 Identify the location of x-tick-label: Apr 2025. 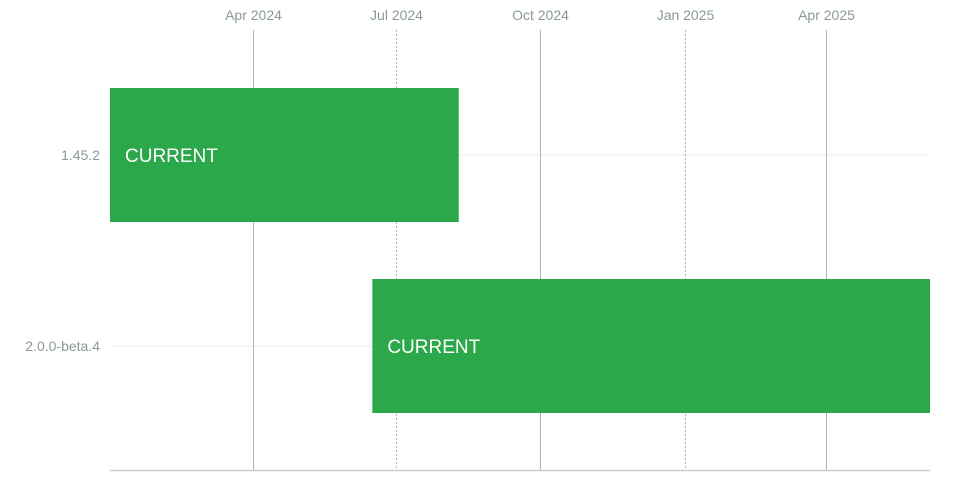
(826, 15).